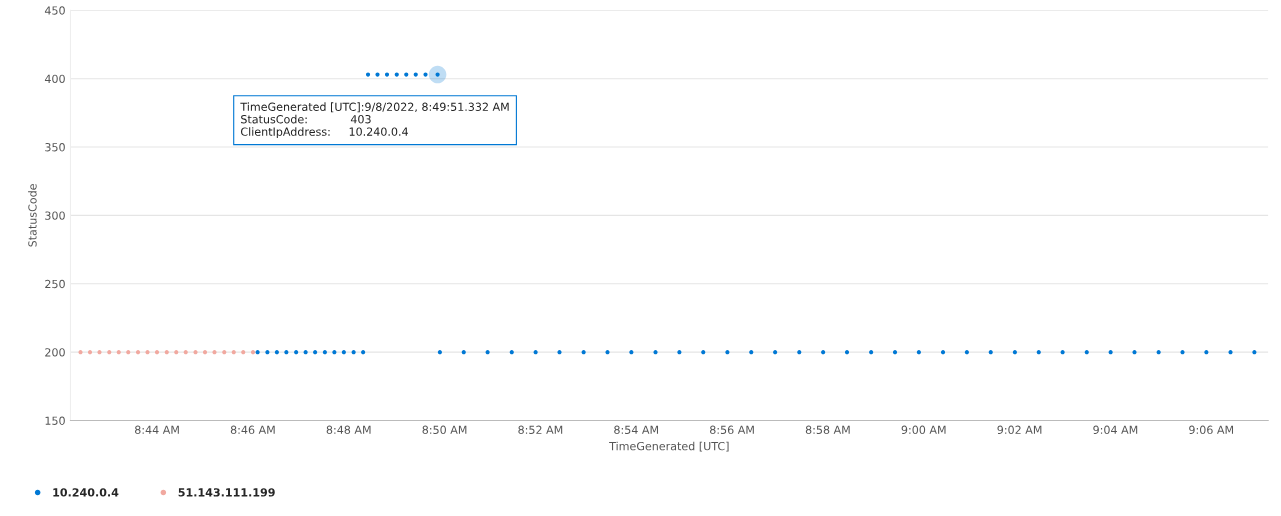  What do you see at coordinates (669, 446) in the screenshot?
I see `x-axis-title: TimeGenerated [UTC]` at bounding box center [669, 446].